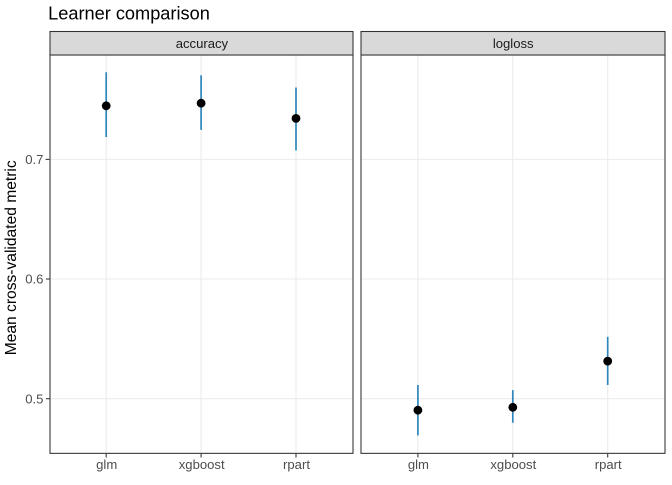  What do you see at coordinates (202, 43) in the screenshot?
I see `svg-text: accuracy` at bounding box center [202, 43].